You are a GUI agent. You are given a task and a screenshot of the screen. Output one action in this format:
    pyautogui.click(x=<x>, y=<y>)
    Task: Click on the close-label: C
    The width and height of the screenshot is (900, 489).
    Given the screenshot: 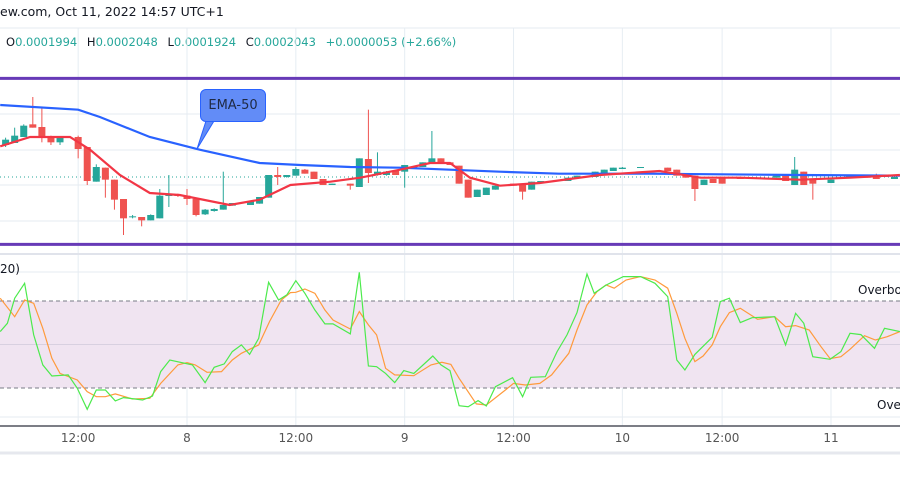 What is the action you would take?
    pyautogui.click(x=249, y=42)
    